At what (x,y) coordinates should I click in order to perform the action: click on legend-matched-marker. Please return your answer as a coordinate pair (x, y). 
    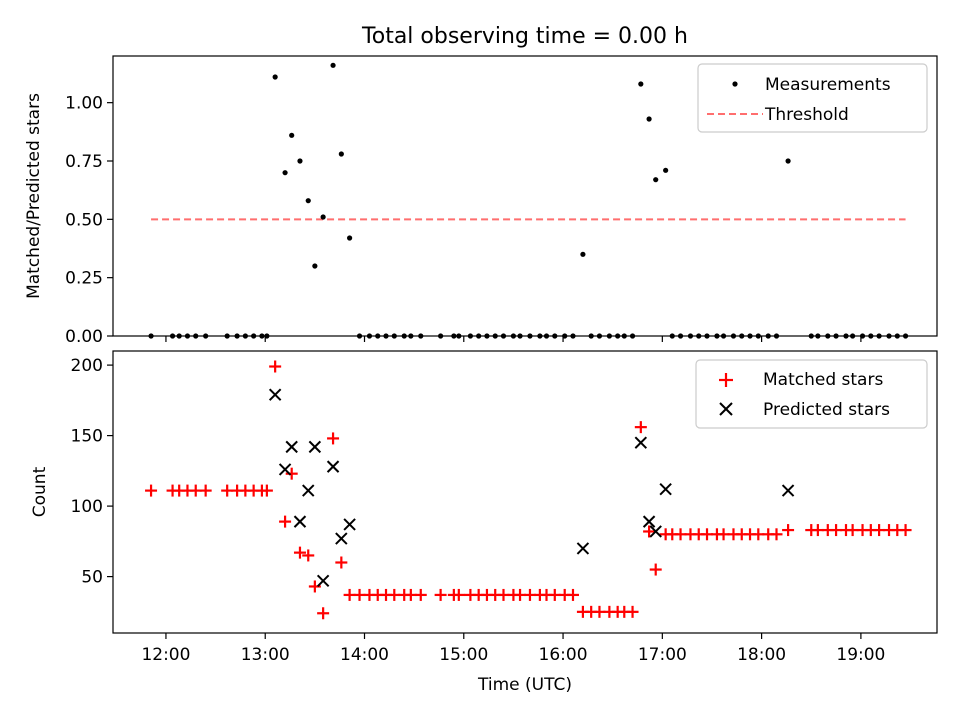
    Looking at the image, I should click on (726, 380).